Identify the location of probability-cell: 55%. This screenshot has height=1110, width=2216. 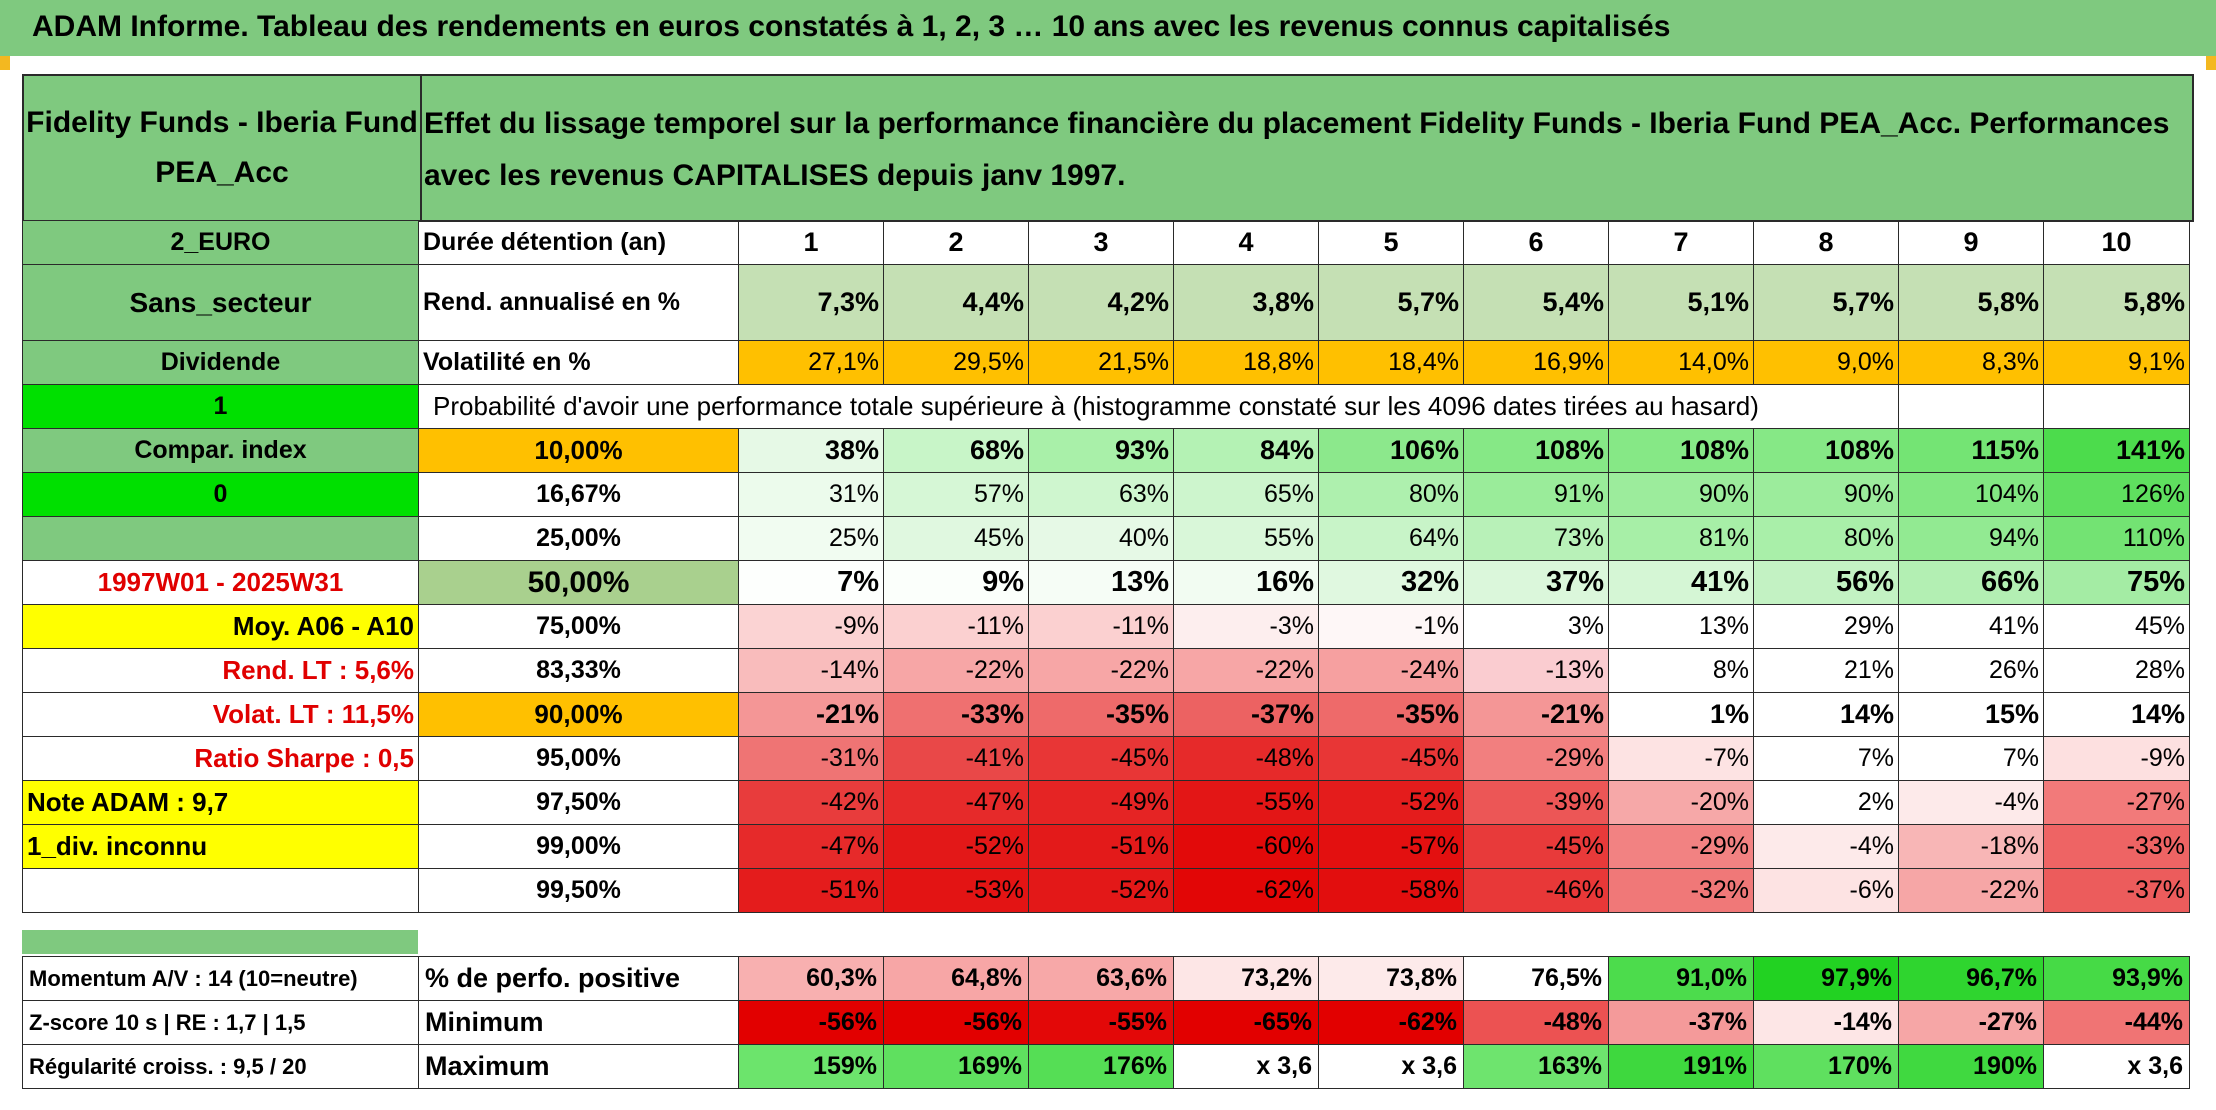
(1246, 538).